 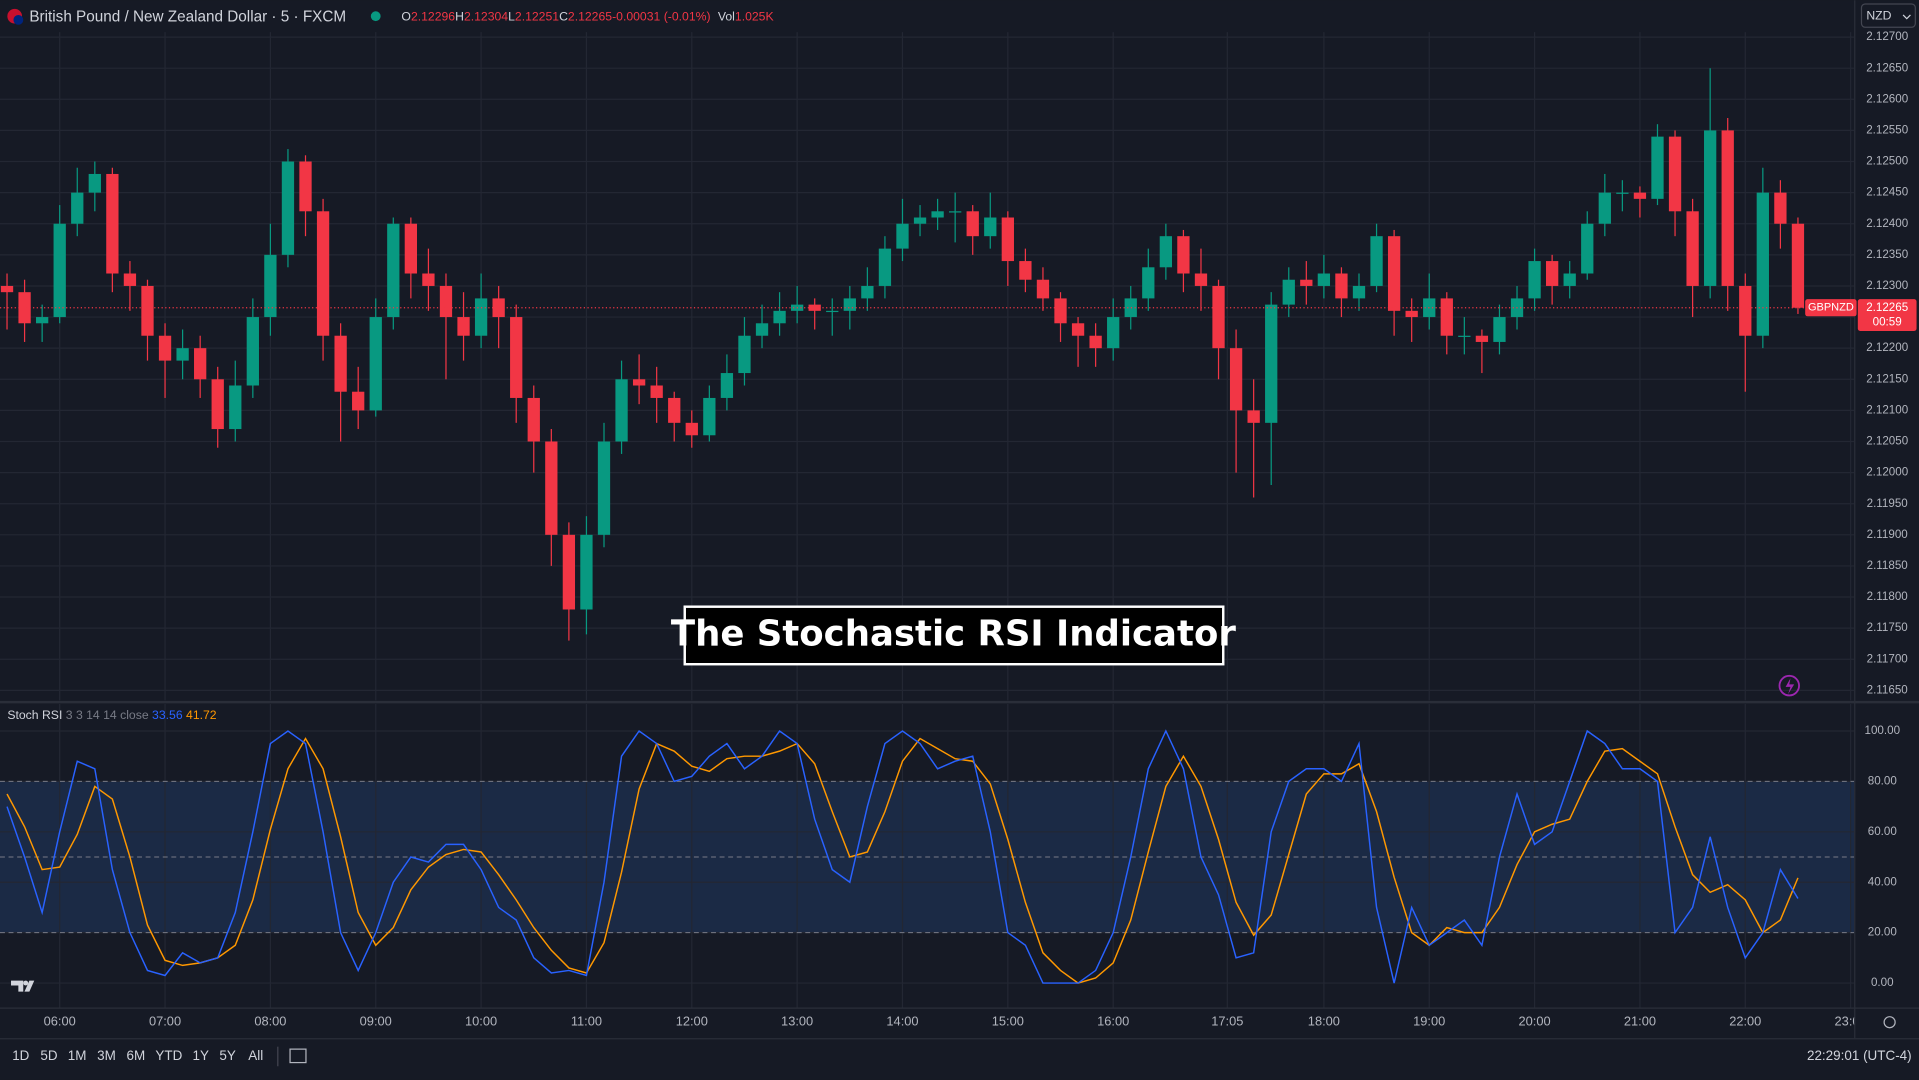 I want to click on x-tick-label: 20:00, so click(x=1535, y=1021).